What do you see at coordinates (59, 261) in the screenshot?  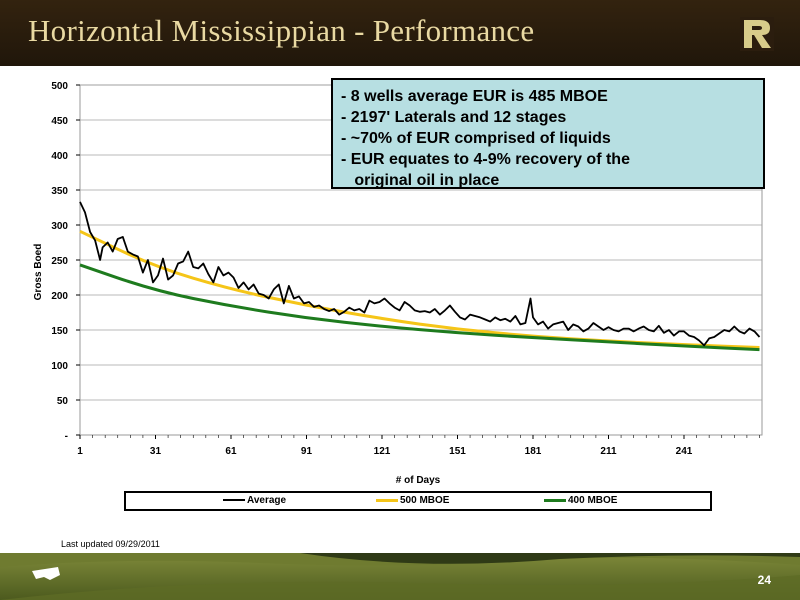 I see `y-tick-label: 250` at bounding box center [59, 261].